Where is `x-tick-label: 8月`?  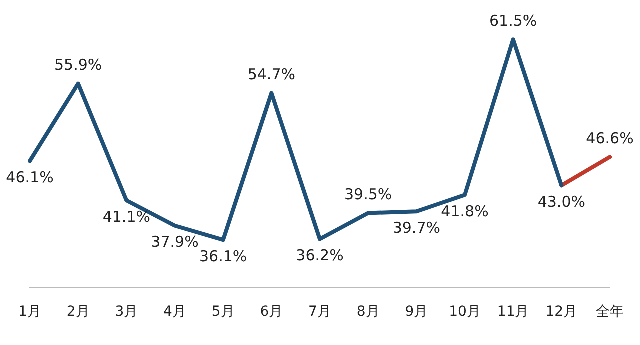
x-tick-label: 8月 is located at coordinates (368, 312).